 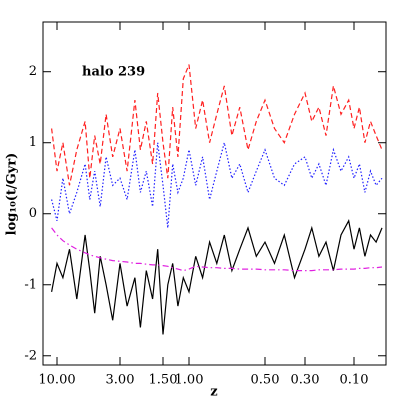 What do you see at coordinates (30, 284) in the screenshot?
I see `y-tick-label: -1` at bounding box center [30, 284].